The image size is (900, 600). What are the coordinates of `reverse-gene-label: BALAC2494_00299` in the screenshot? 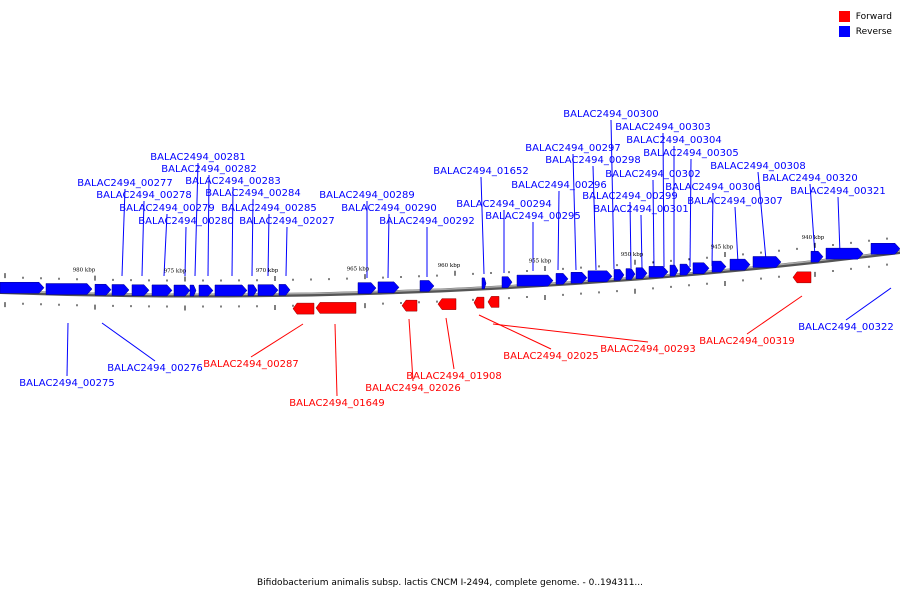 It's located at (629, 196).